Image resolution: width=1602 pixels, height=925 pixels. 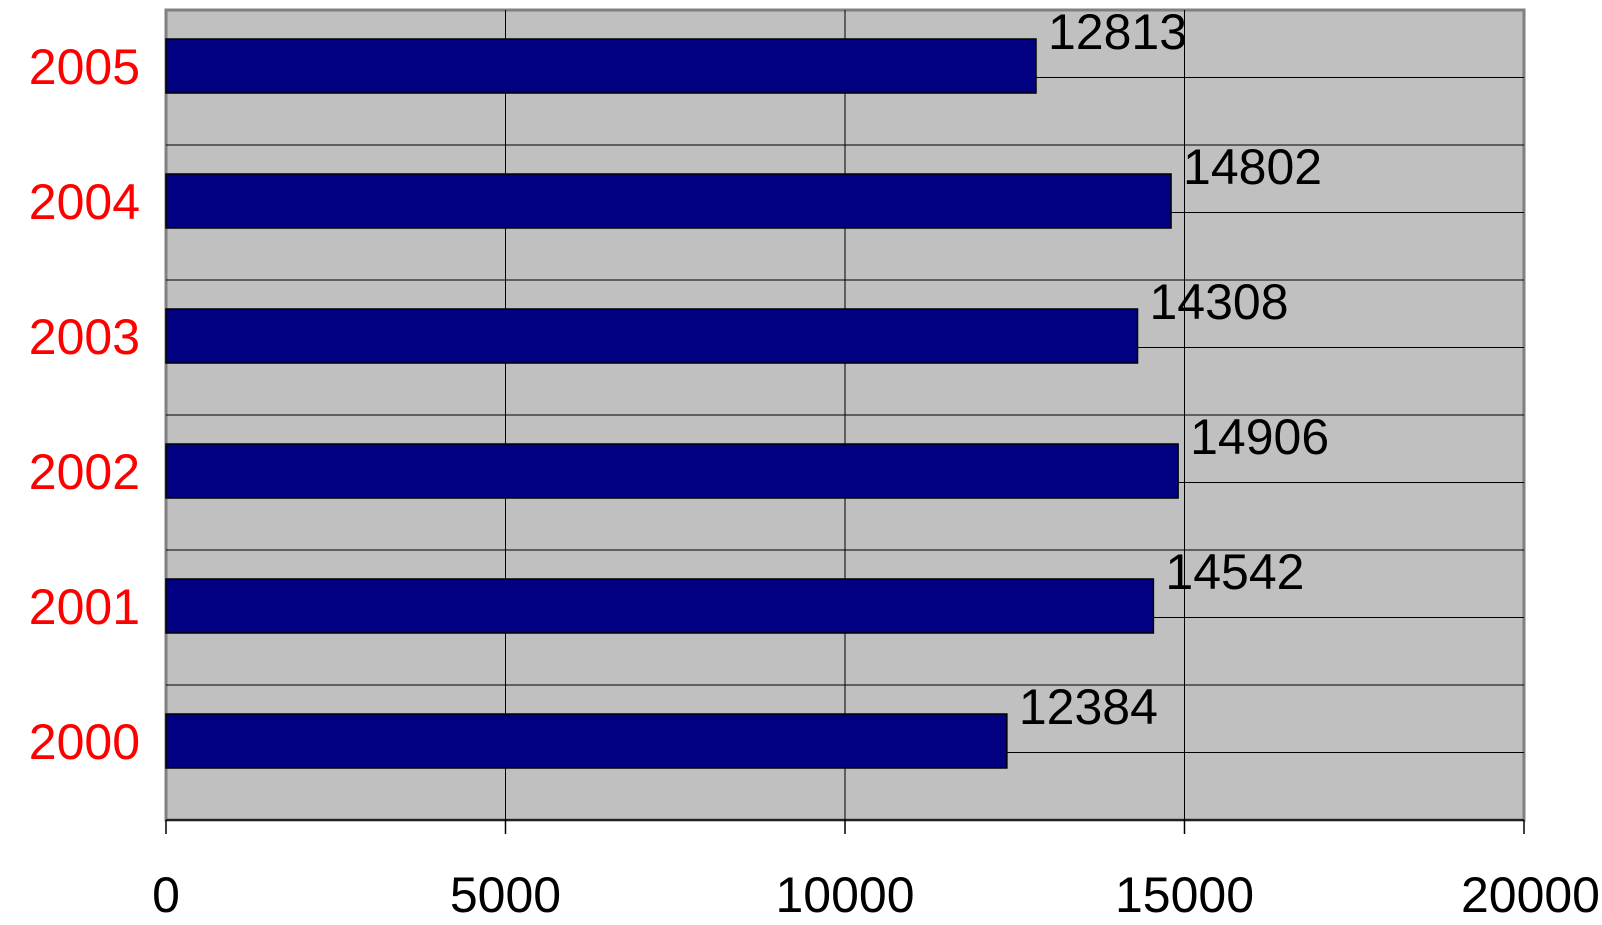 What do you see at coordinates (1530, 895) in the screenshot?
I see `x-tick-label: 20000` at bounding box center [1530, 895].